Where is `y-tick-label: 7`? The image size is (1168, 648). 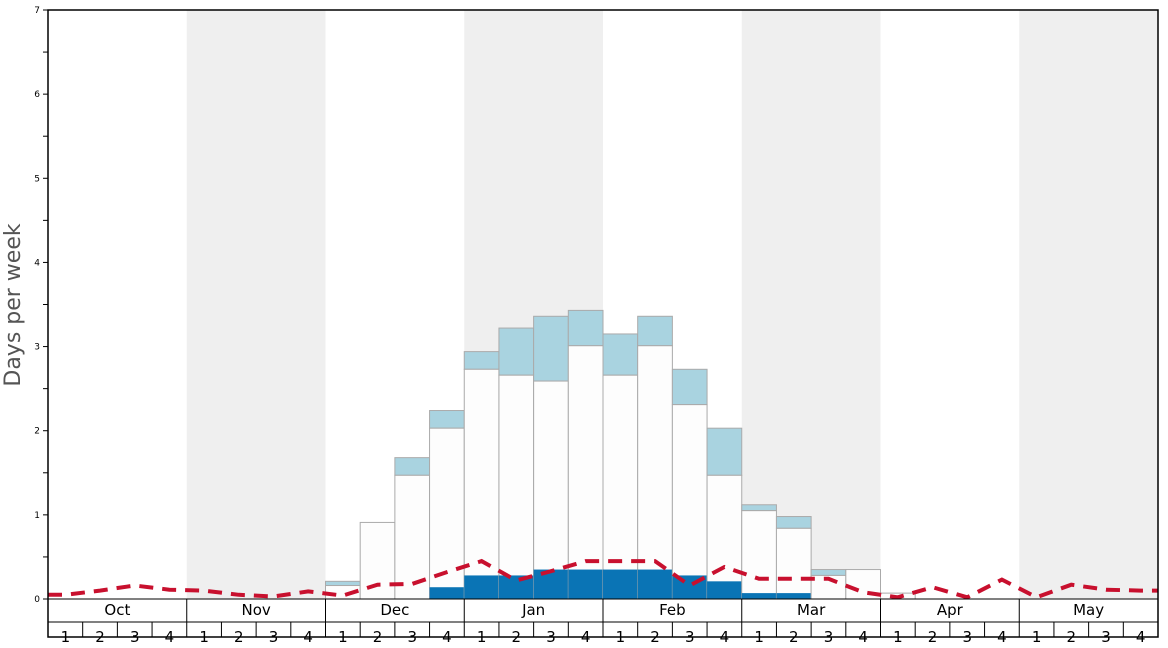
y-tick-label: 7 is located at coordinates (37, 11).